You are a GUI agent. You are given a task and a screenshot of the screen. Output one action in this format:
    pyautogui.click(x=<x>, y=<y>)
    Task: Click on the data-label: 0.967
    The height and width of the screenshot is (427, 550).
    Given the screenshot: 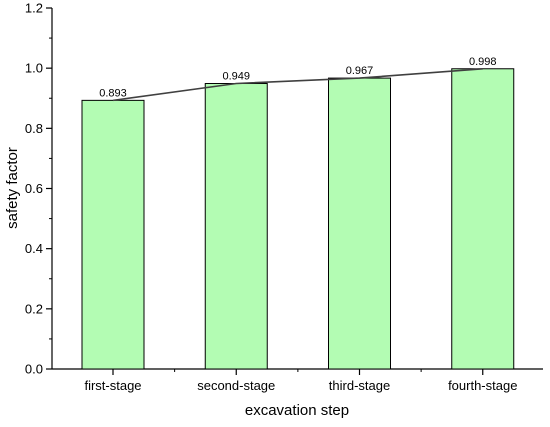 What is the action you would take?
    pyautogui.click(x=360, y=71)
    